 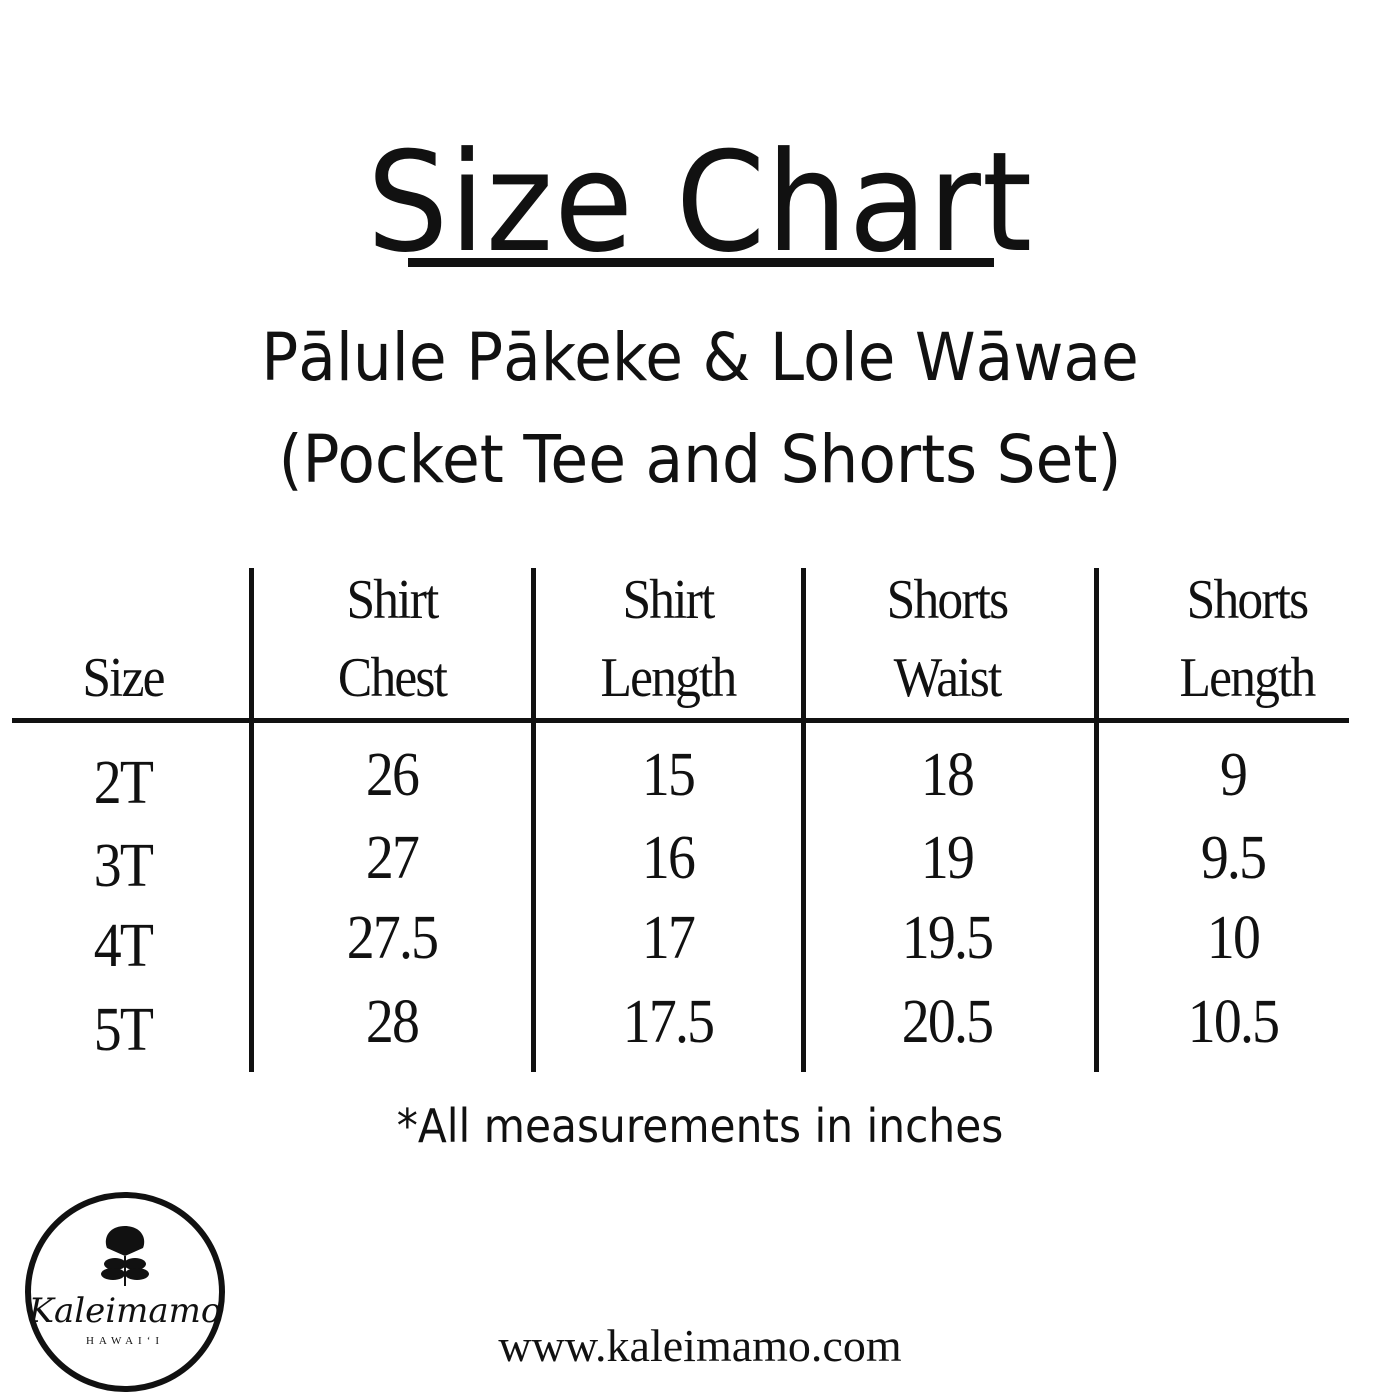 What do you see at coordinates (1248, 600) in the screenshot?
I see `header-shorts-length-line1: Shorts` at bounding box center [1248, 600].